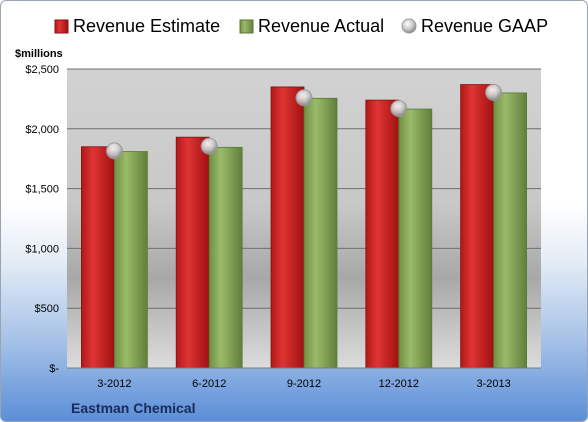 The image size is (588, 422). I want to click on x-axis-ticks: 3-2012 6-2012 9-2012 12-2012 3-2013, so click(303, 384).